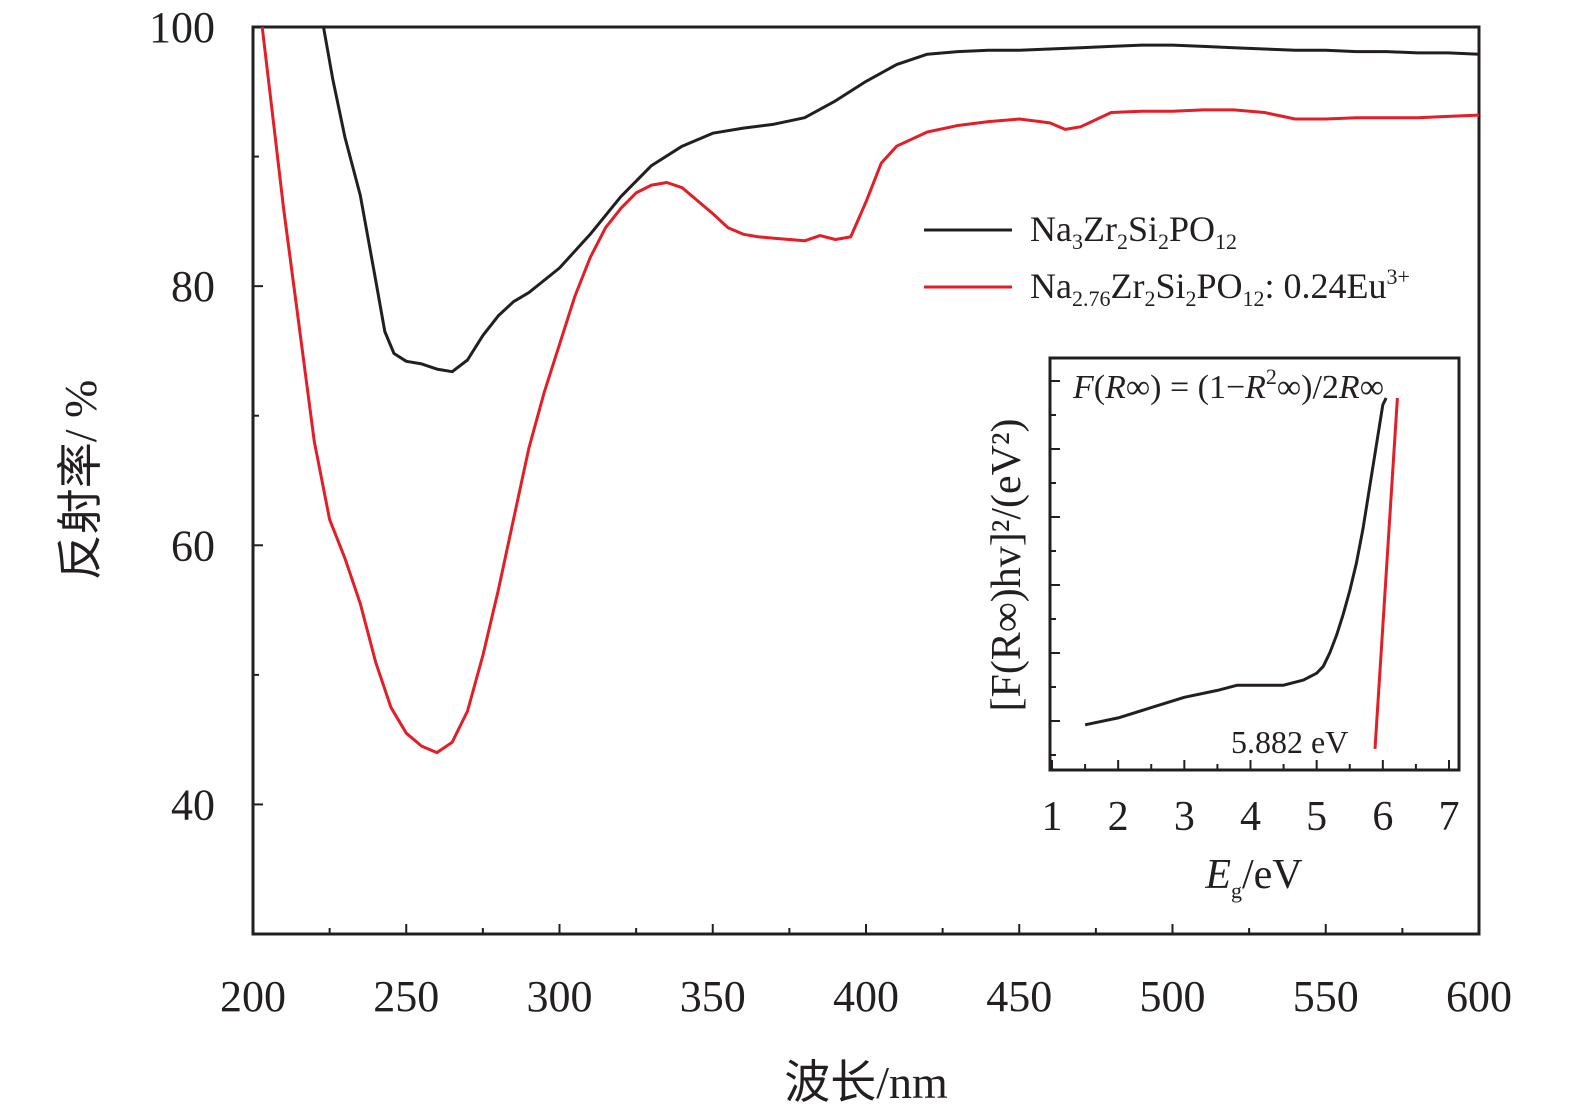  I want to click on inset-x-tick-label: 1, so click(1052, 817).